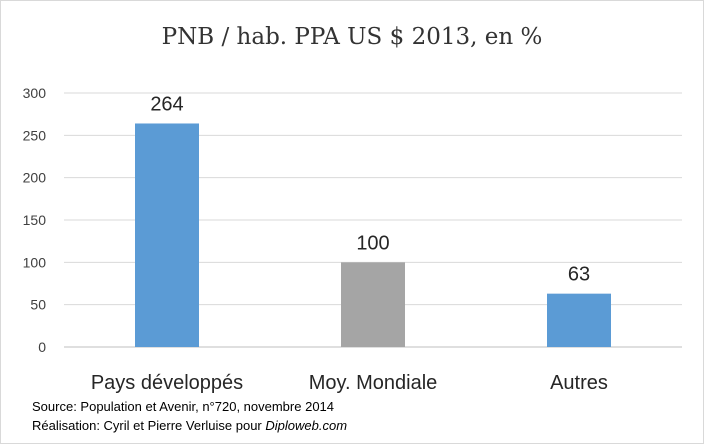  I want to click on data-label: 63, so click(579, 275).